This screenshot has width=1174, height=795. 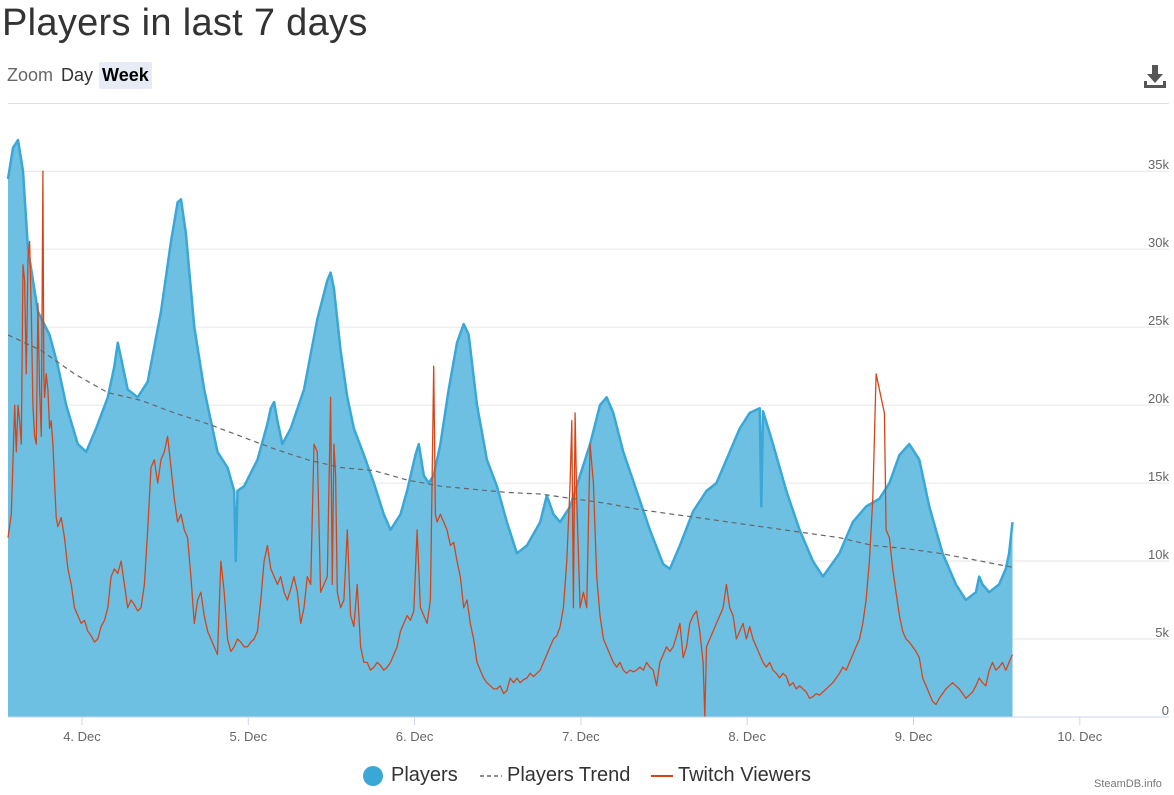 What do you see at coordinates (491, 775) in the screenshot?
I see `legend-trend-marker` at bounding box center [491, 775].